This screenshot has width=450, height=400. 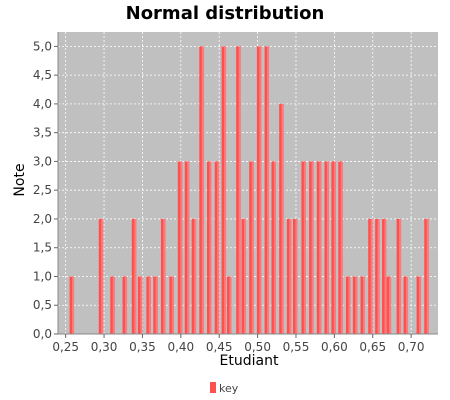 What do you see at coordinates (42, 305) in the screenshot?
I see `y-tick-label: 0,5` at bounding box center [42, 305].